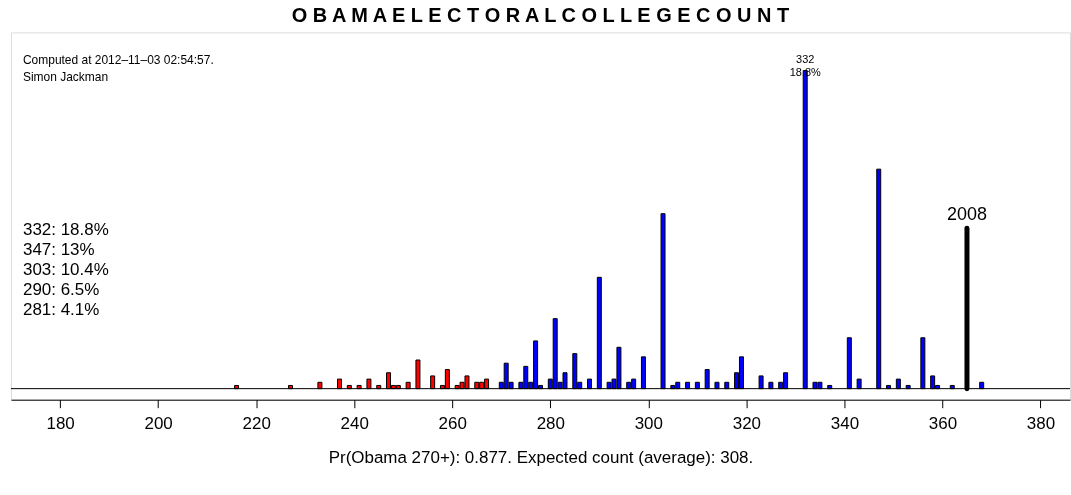  I want to click on x-tick-label: 220, so click(256, 424).